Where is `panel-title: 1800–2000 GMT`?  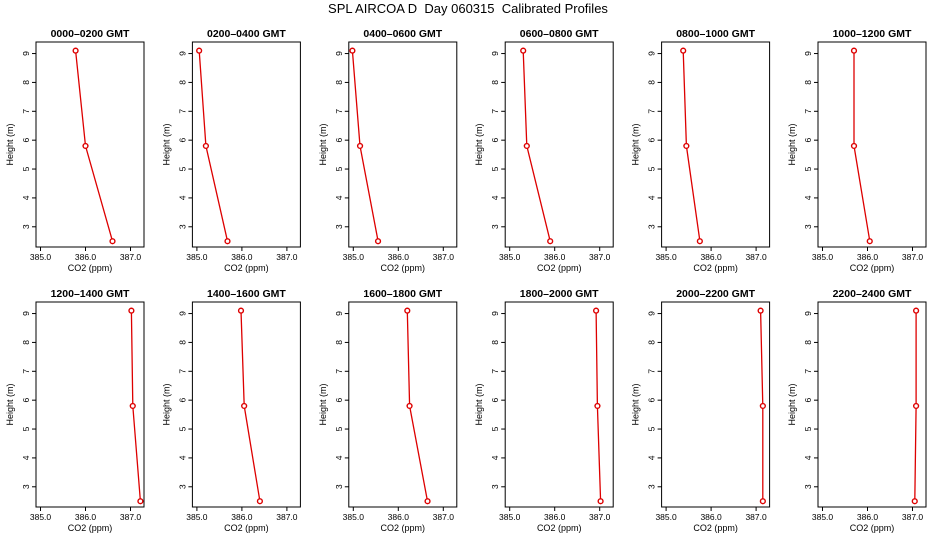 panel-title: 1800–2000 GMT is located at coordinates (559, 294).